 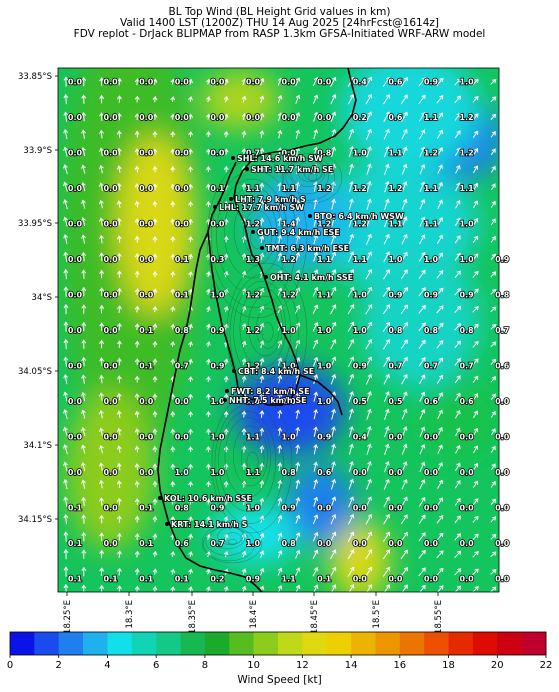 I want to click on station-marker: LHL: 17.7 km/h SW, so click(x=259, y=207).